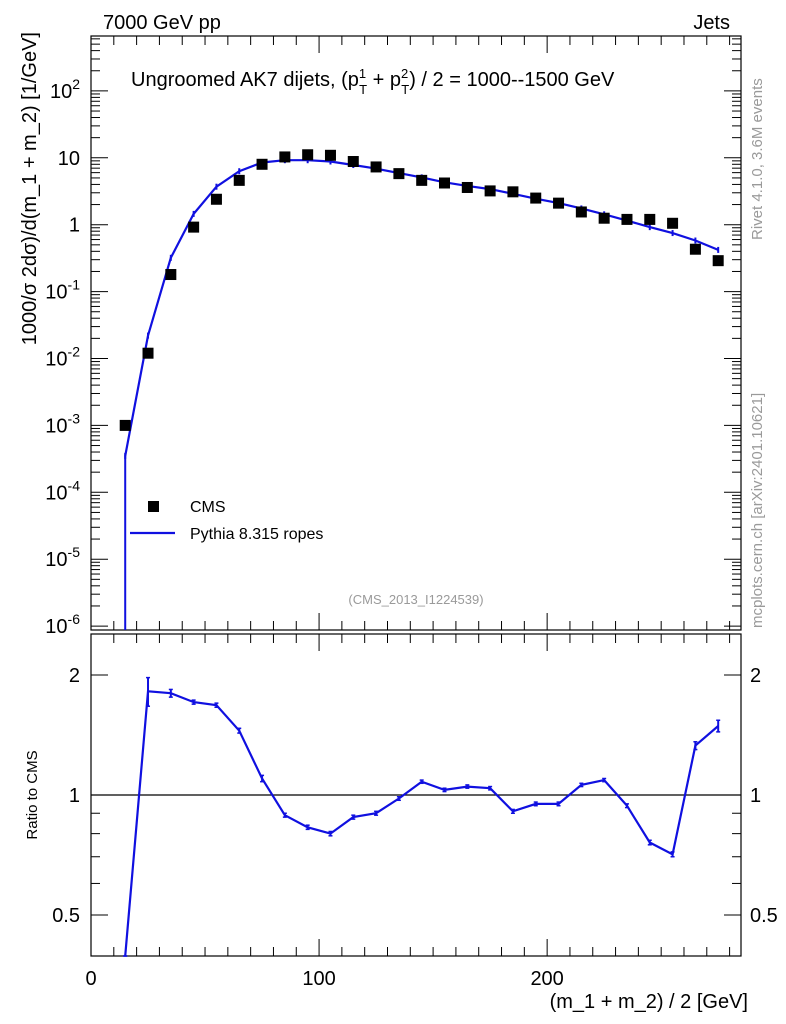 The image size is (786, 1024). Describe the element at coordinates (256, 534) in the screenshot. I see `legend-mc-label: Pythia 8.315 ropes` at that location.